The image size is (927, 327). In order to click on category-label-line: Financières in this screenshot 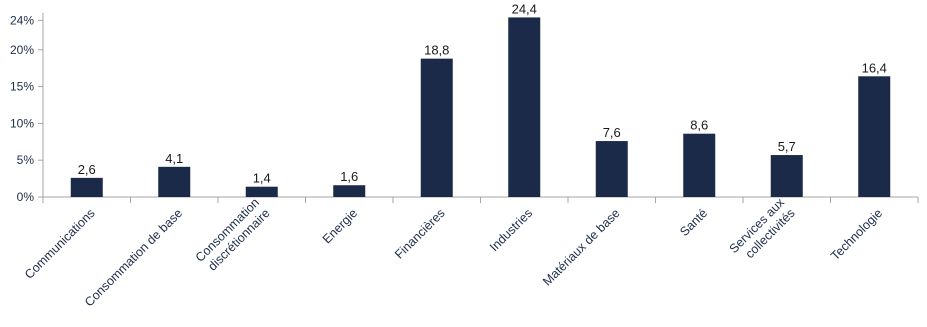, I will do `click(420, 234)`.